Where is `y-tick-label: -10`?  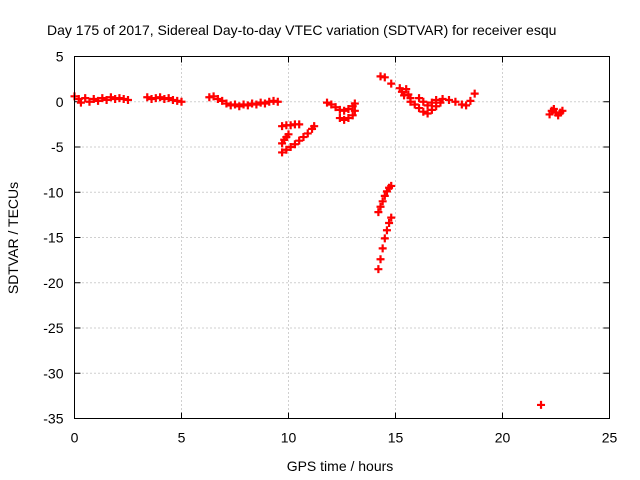
y-tick-label: -10 is located at coordinates (53, 192).